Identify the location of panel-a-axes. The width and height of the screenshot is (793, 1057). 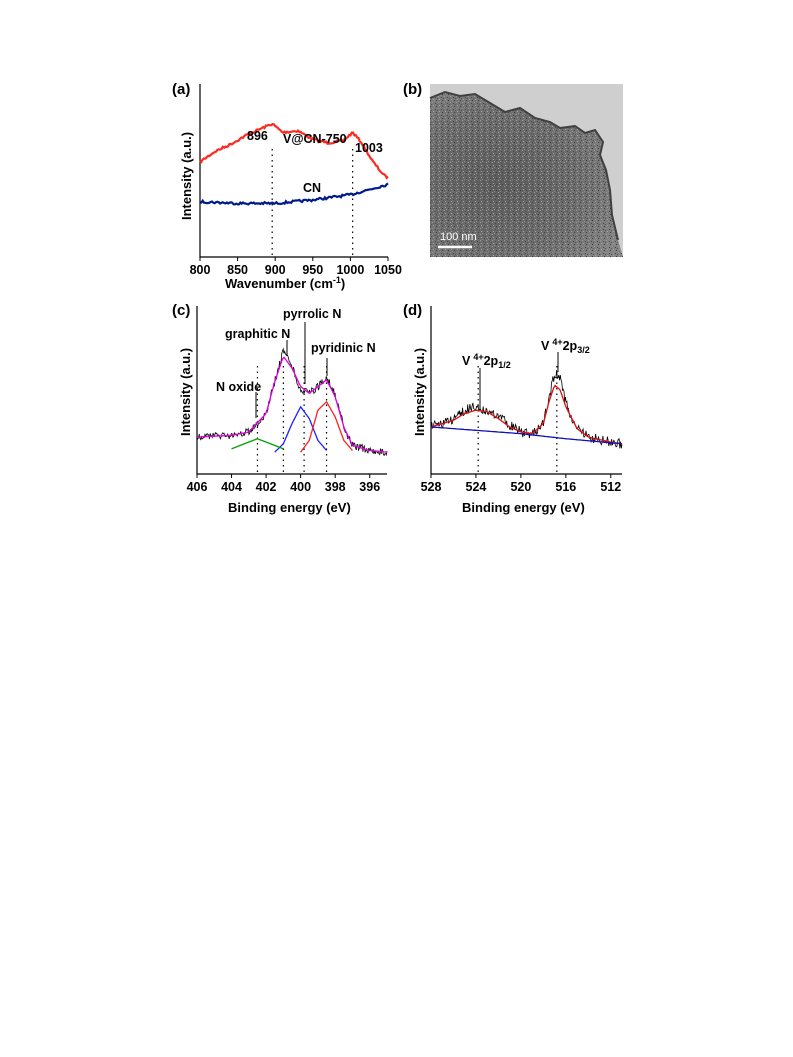
(293, 171).